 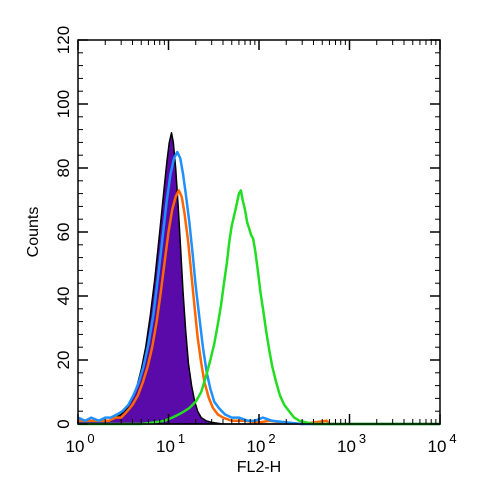 I want to click on x-tick-exponent: 4, so click(x=452, y=438).